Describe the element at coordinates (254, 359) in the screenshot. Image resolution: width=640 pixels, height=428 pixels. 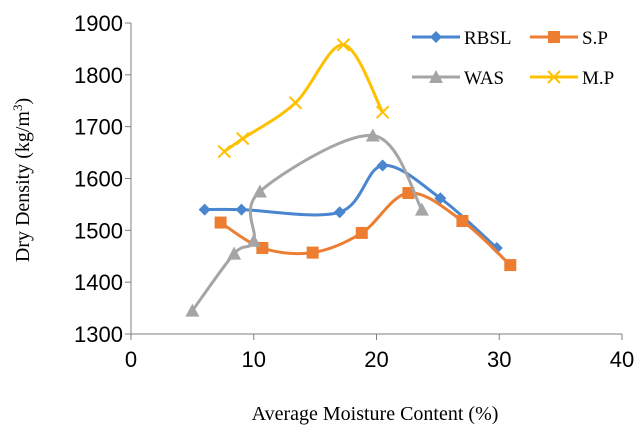
I see `x-tick-label: 10` at that location.